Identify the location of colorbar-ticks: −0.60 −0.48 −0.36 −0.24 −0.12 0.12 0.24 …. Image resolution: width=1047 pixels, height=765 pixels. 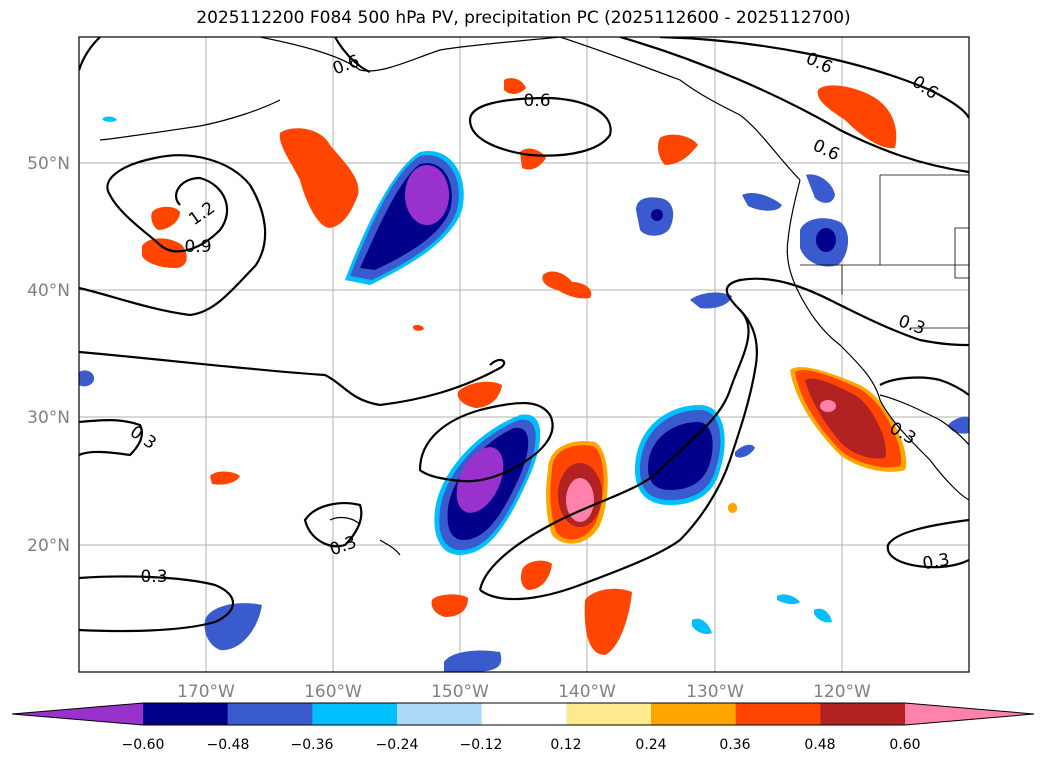
(521, 745).